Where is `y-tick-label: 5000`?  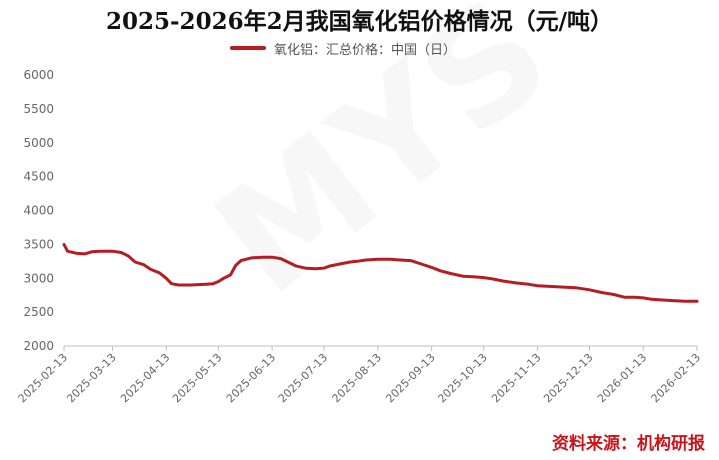
y-tick-label: 5000 is located at coordinates (38, 143).